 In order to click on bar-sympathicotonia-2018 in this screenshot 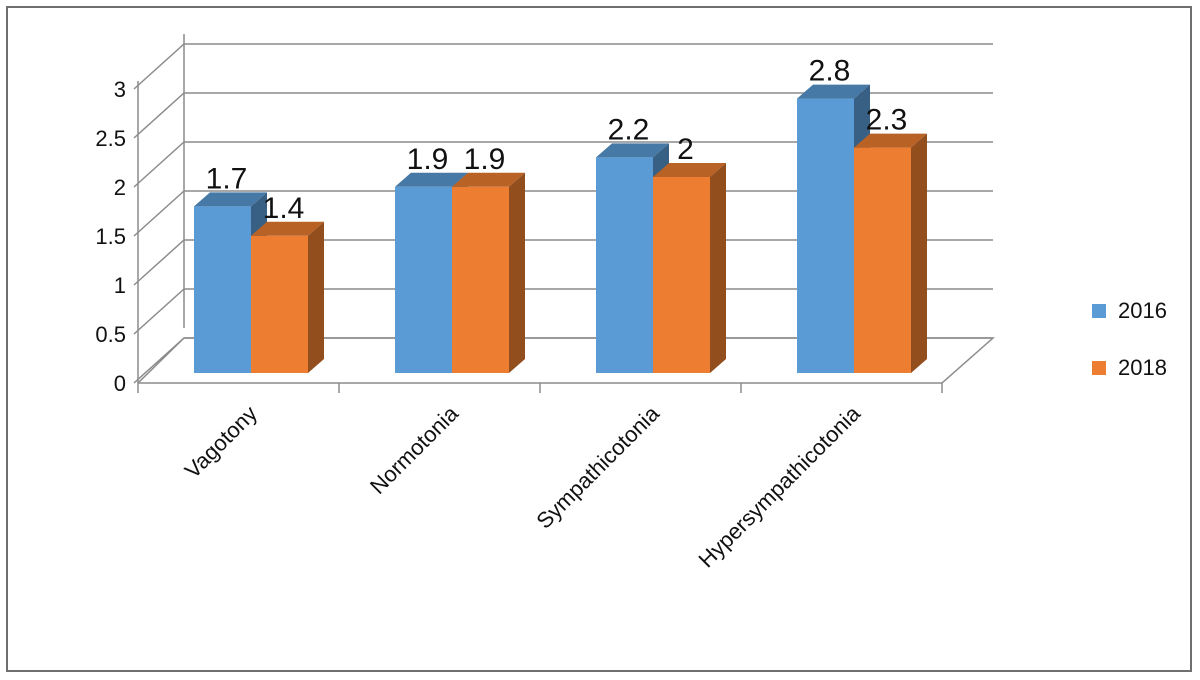, I will do `click(689, 268)`.